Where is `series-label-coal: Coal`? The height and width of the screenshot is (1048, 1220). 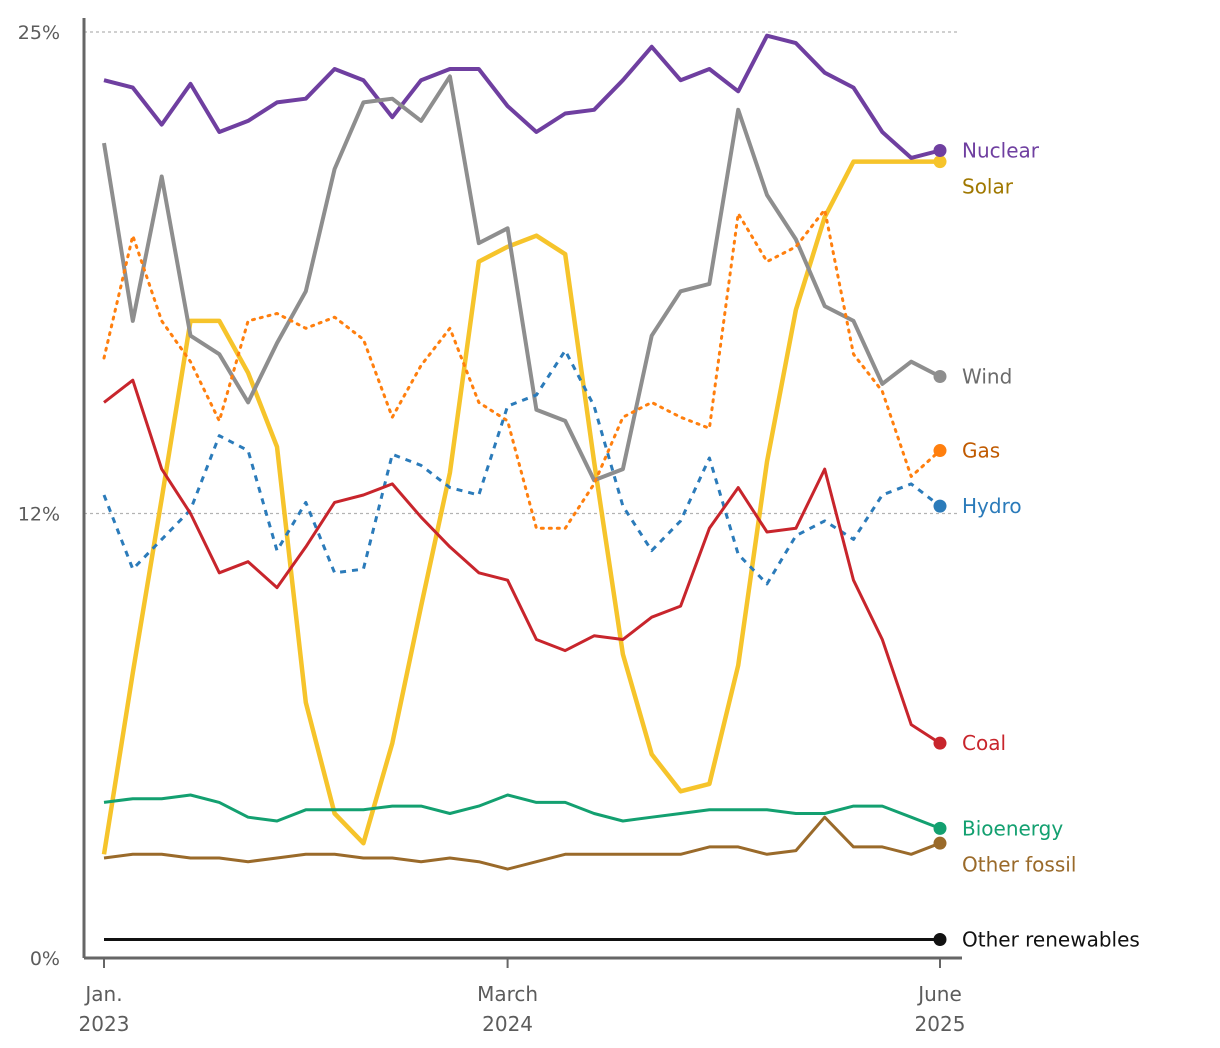
series-label-coal: Coal is located at coordinates (984, 743).